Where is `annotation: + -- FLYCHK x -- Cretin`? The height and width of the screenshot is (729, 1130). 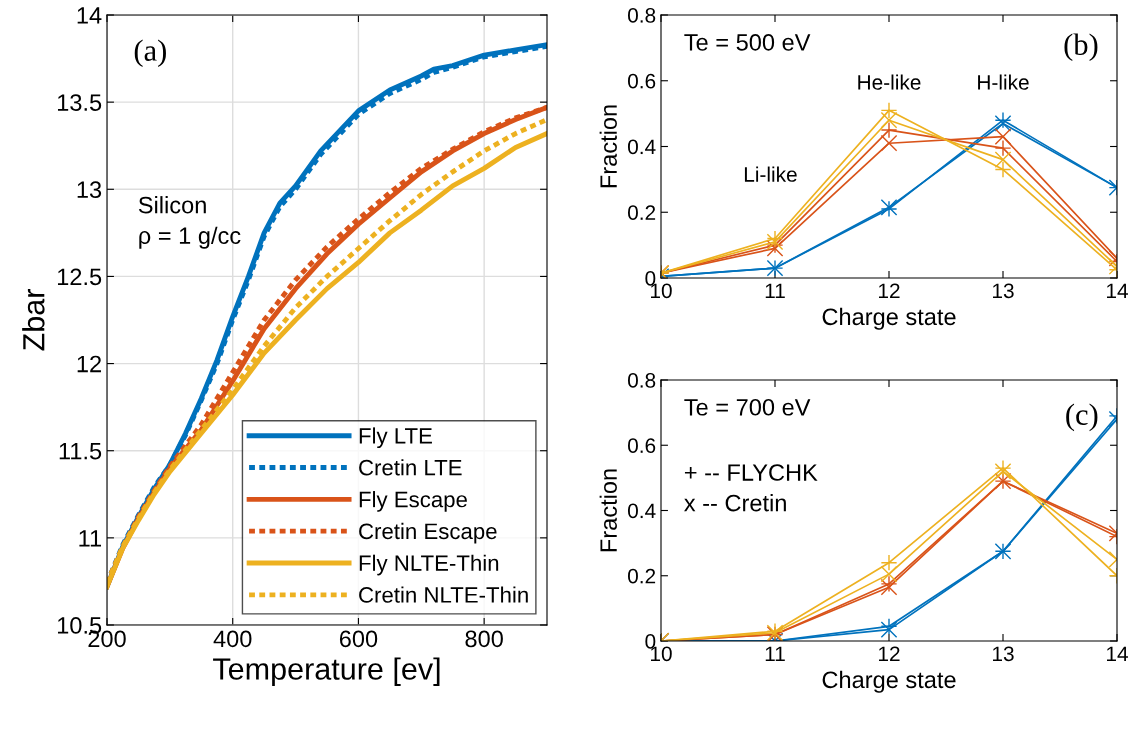
annotation: + -- FLYCHK x -- Cretin is located at coordinates (751, 488).